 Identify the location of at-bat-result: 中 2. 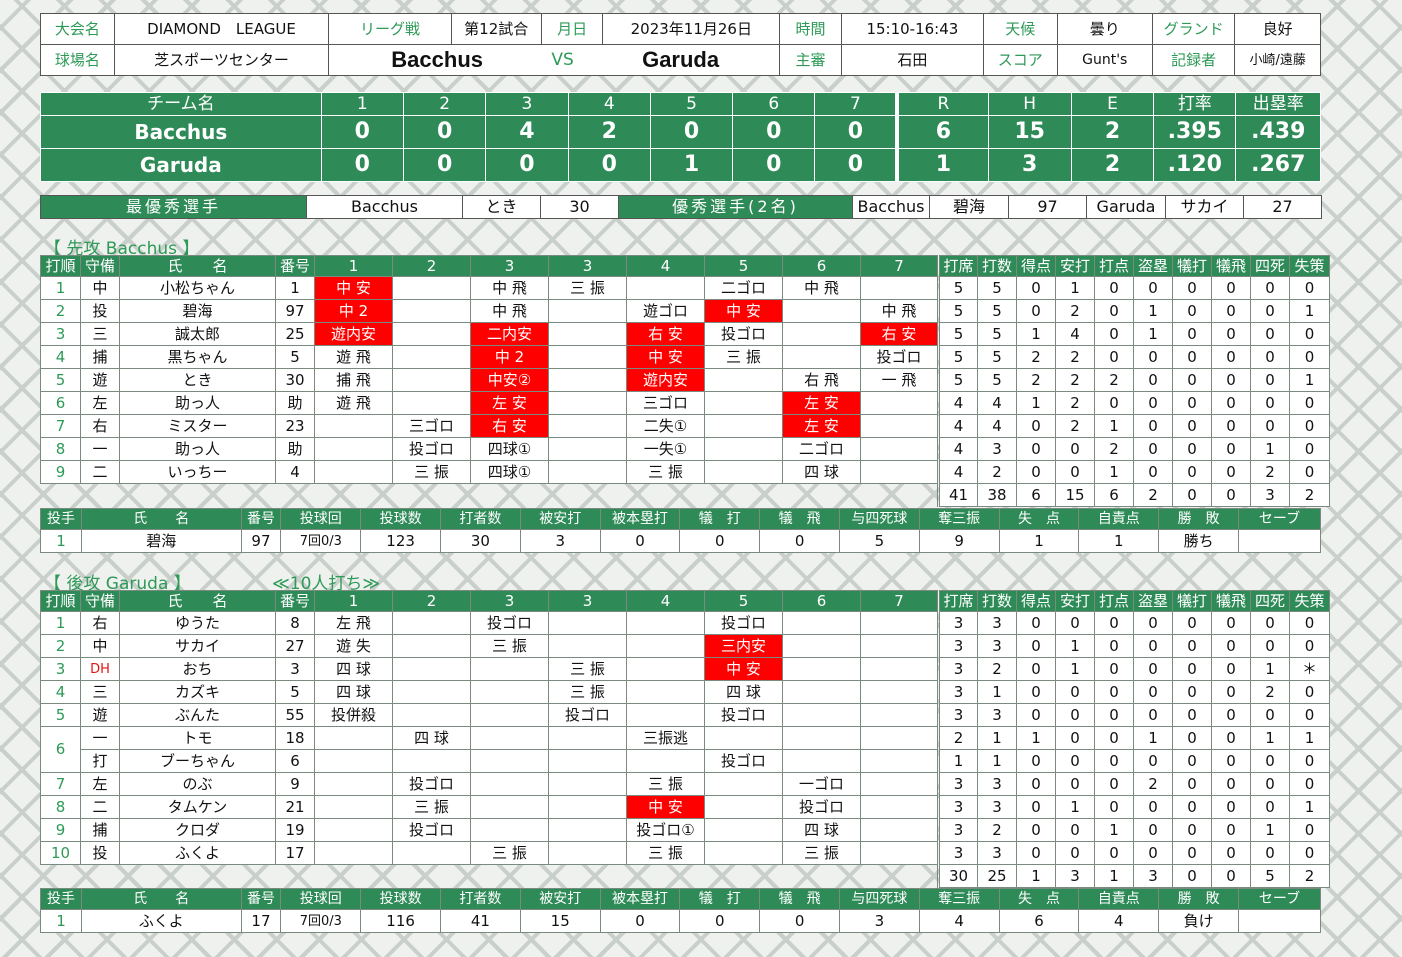
(353, 311).